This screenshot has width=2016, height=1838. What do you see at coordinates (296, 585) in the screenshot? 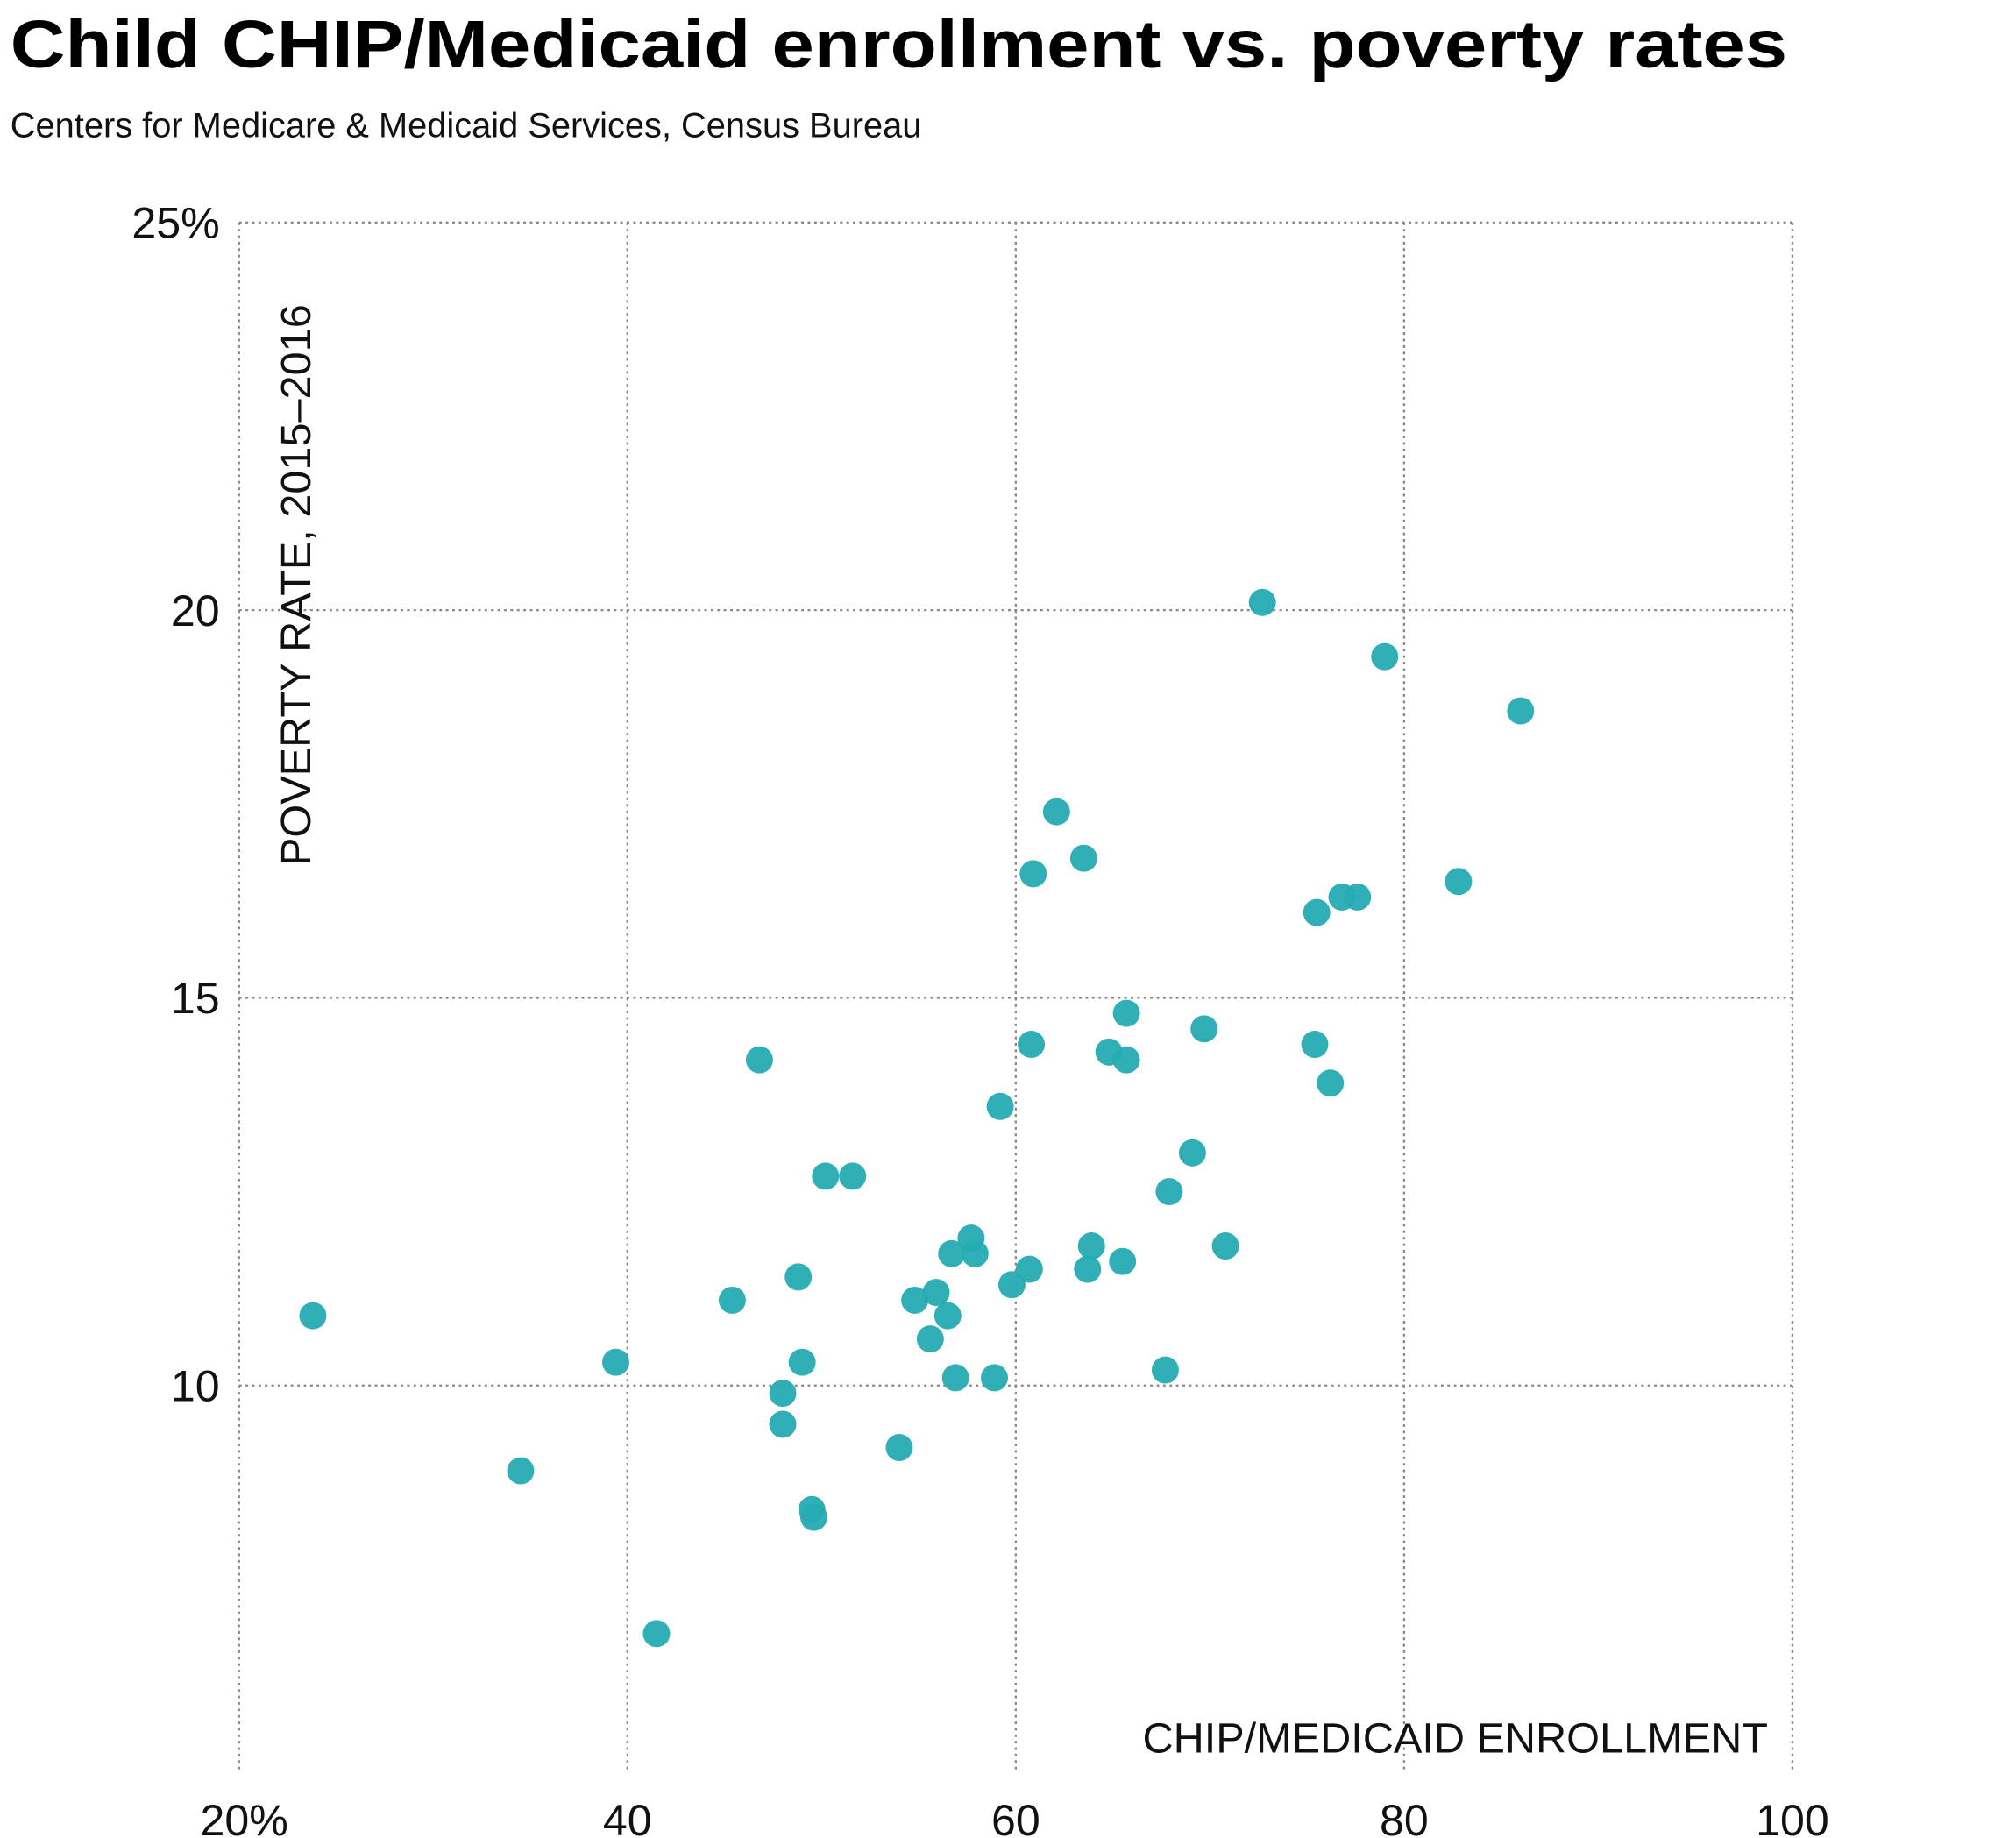
I see `y-axis-label: POVERTY RATE, 2015–2016` at bounding box center [296, 585].